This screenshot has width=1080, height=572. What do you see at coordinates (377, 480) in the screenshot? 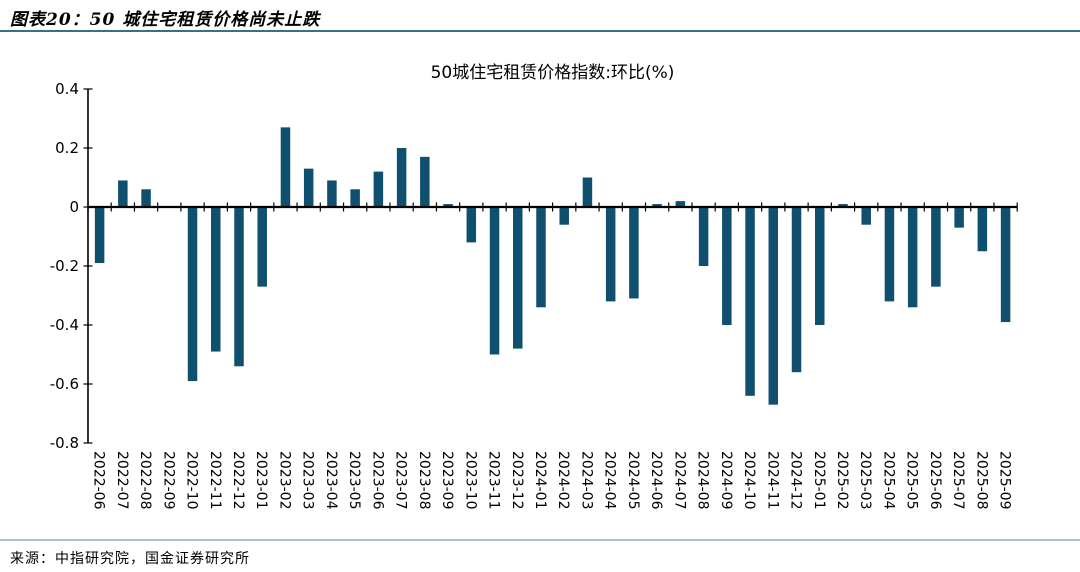
I see `x-tick-label: 2023-06` at bounding box center [377, 480].